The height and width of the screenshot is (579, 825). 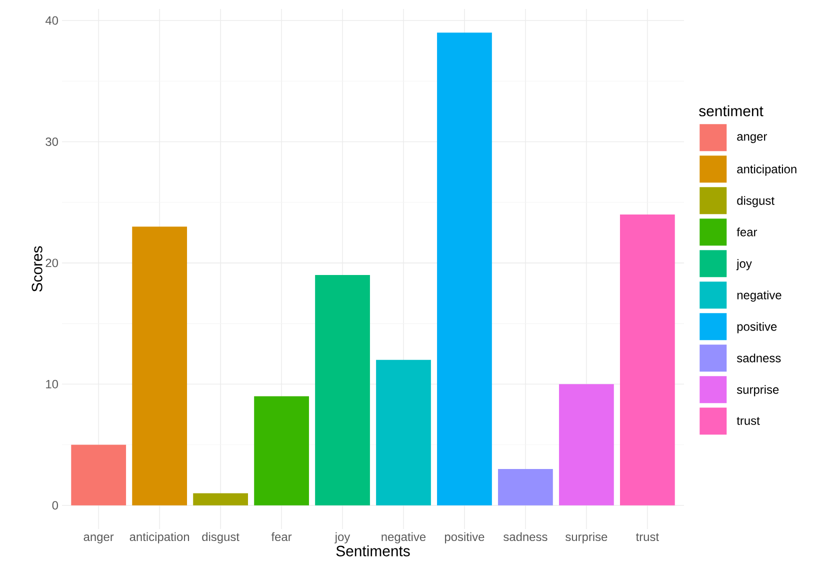 I want to click on y-tick-label: 20, so click(x=52, y=263).